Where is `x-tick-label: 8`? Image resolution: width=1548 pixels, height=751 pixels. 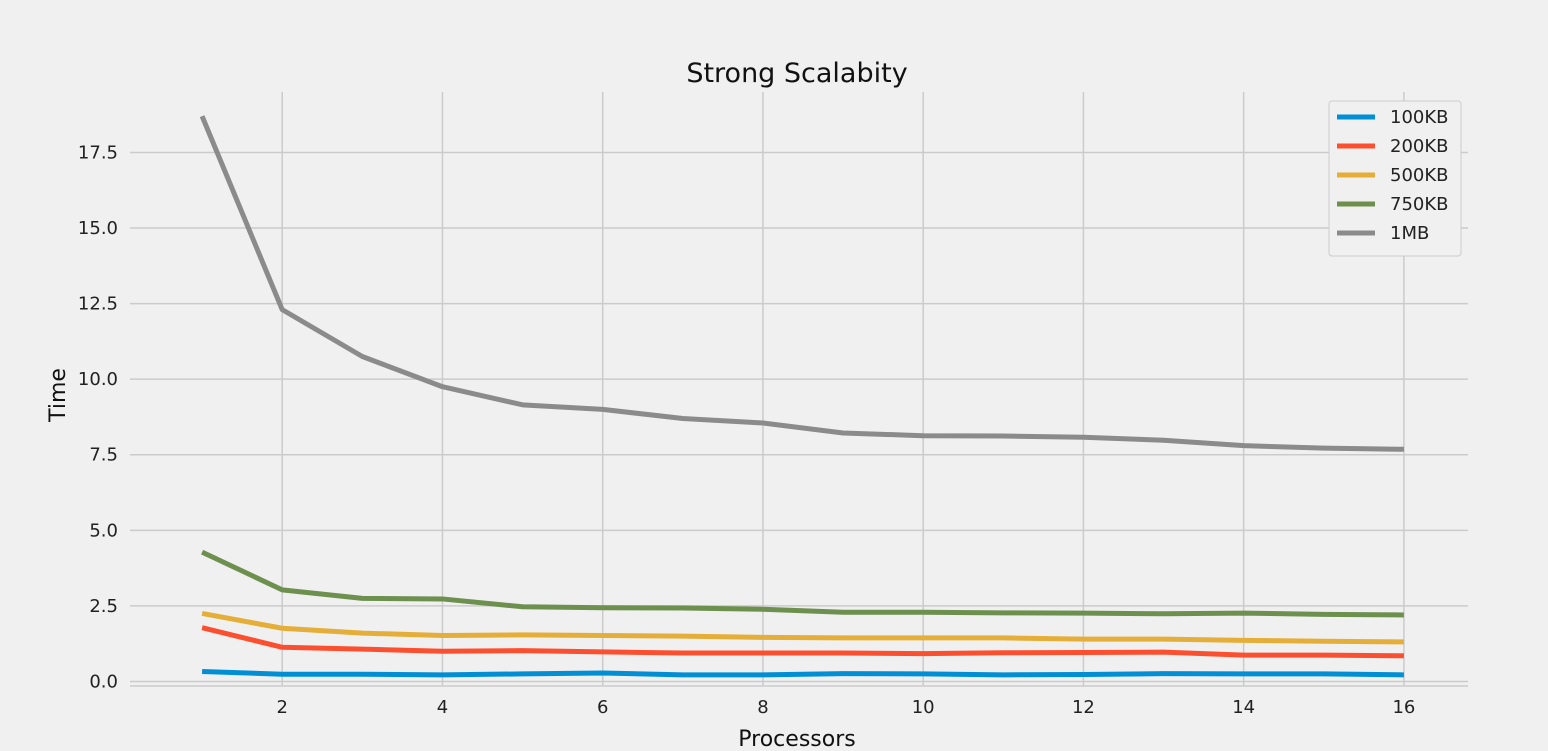 x-tick-label: 8 is located at coordinates (762, 707).